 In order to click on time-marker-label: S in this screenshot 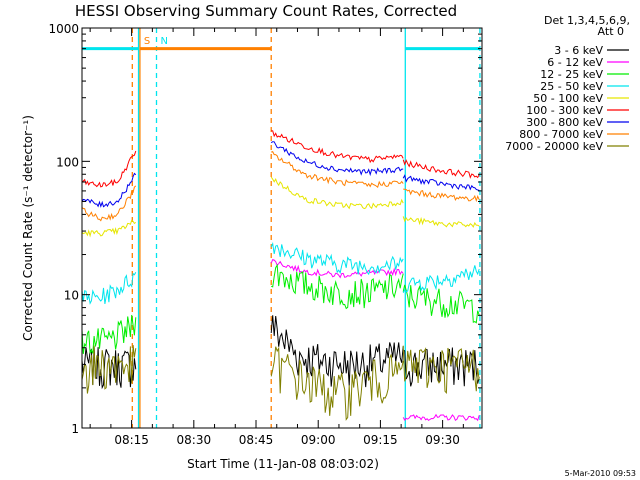, I will do `click(147, 41)`.